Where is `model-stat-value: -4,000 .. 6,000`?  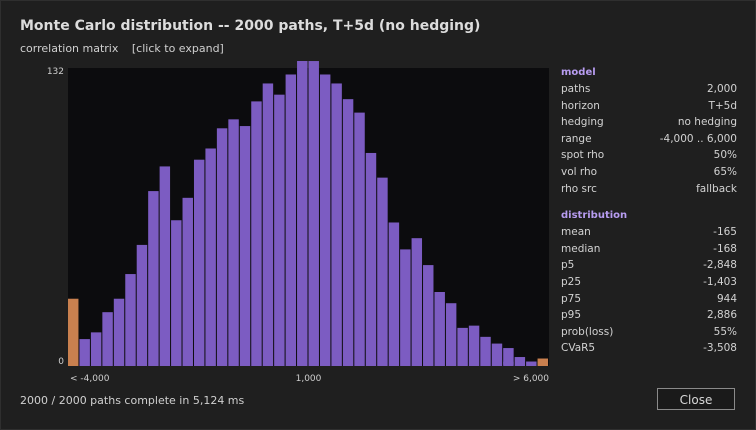 model-stat-value: -4,000 .. 6,000 is located at coordinates (698, 138).